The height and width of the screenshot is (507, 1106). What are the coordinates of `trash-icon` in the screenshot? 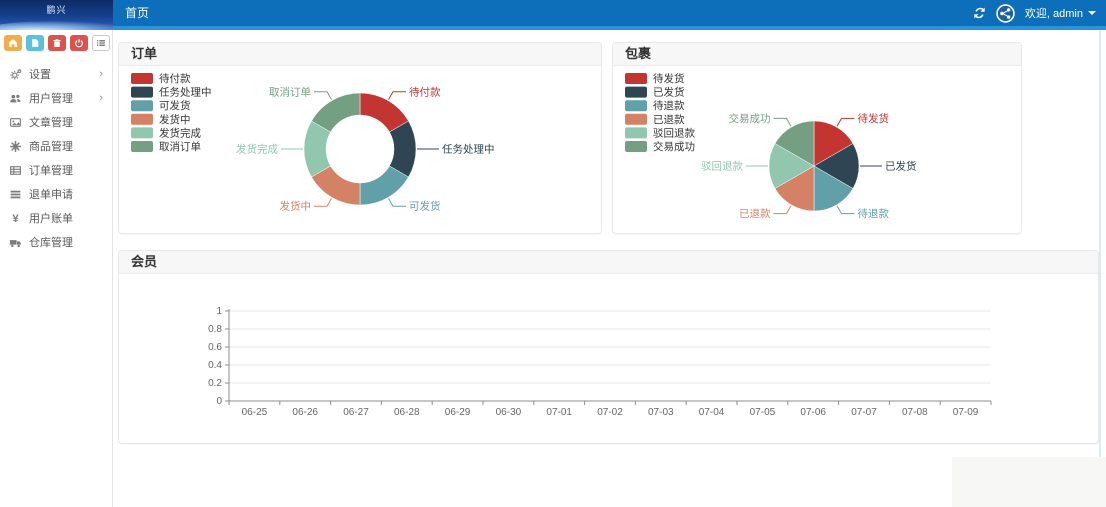 It's located at (57, 43).